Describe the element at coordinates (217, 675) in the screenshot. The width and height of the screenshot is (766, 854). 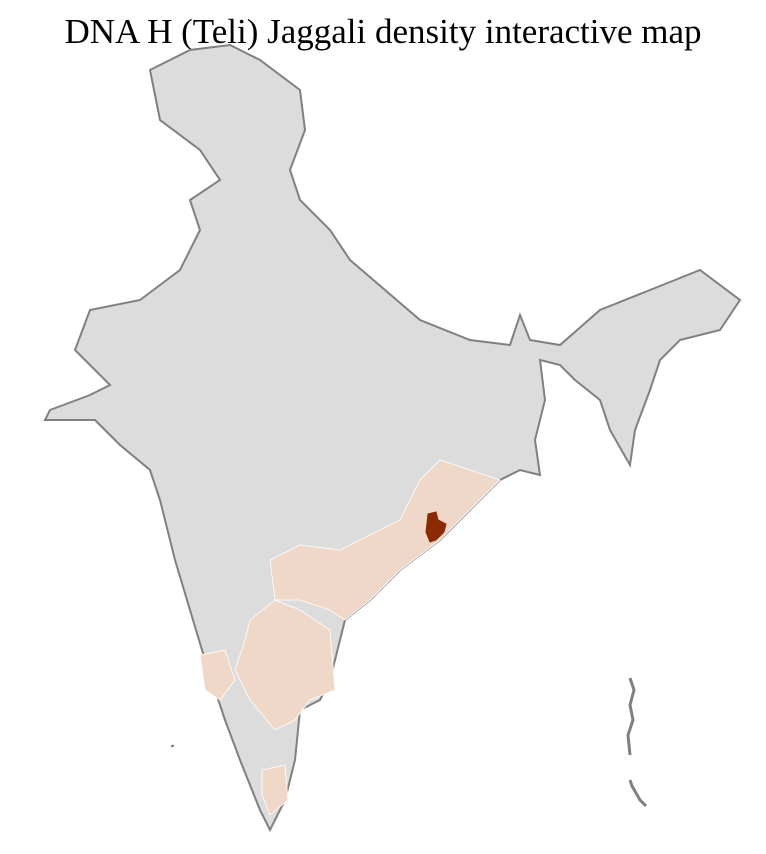
I see `low-density-region-west` at that location.